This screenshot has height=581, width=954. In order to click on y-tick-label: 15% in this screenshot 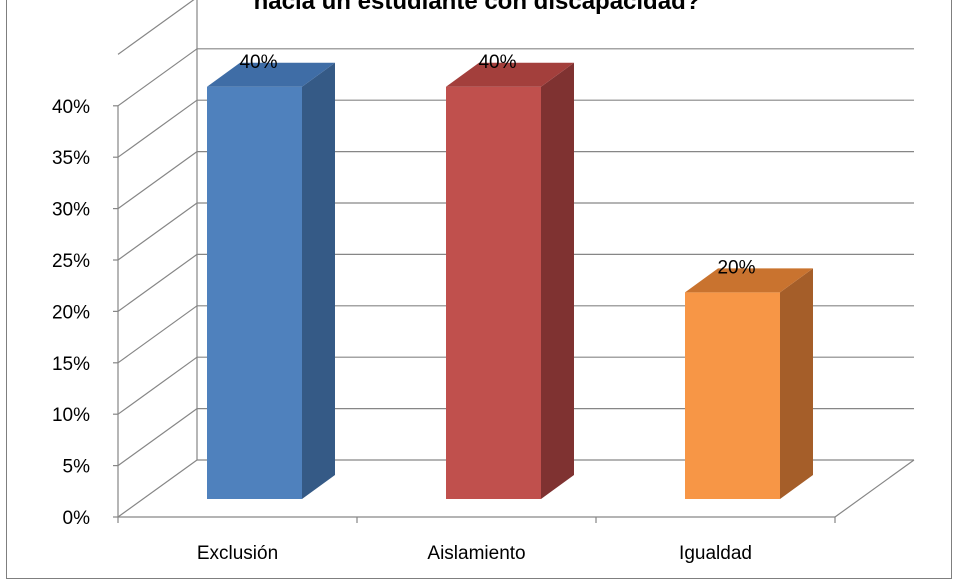, I will do `click(71, 364)`.